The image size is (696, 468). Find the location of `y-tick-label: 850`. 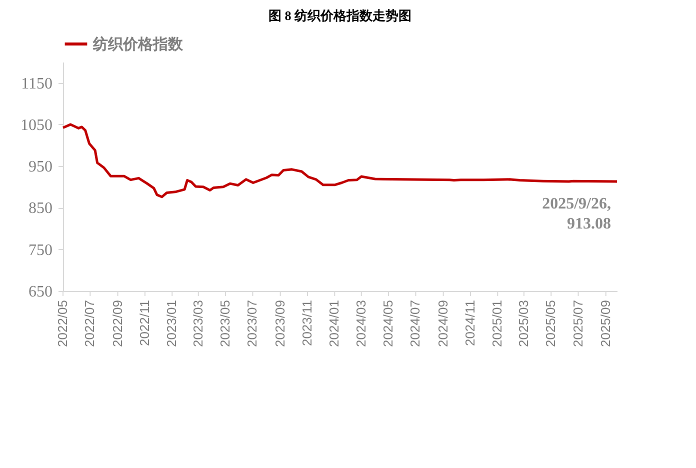

y-tick-label: 850 is located at coordinates (40, 209).